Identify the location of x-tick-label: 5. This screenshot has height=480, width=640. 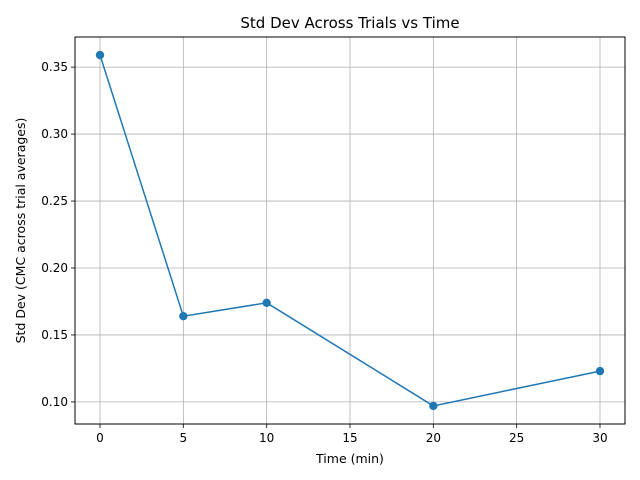
(184, 438).